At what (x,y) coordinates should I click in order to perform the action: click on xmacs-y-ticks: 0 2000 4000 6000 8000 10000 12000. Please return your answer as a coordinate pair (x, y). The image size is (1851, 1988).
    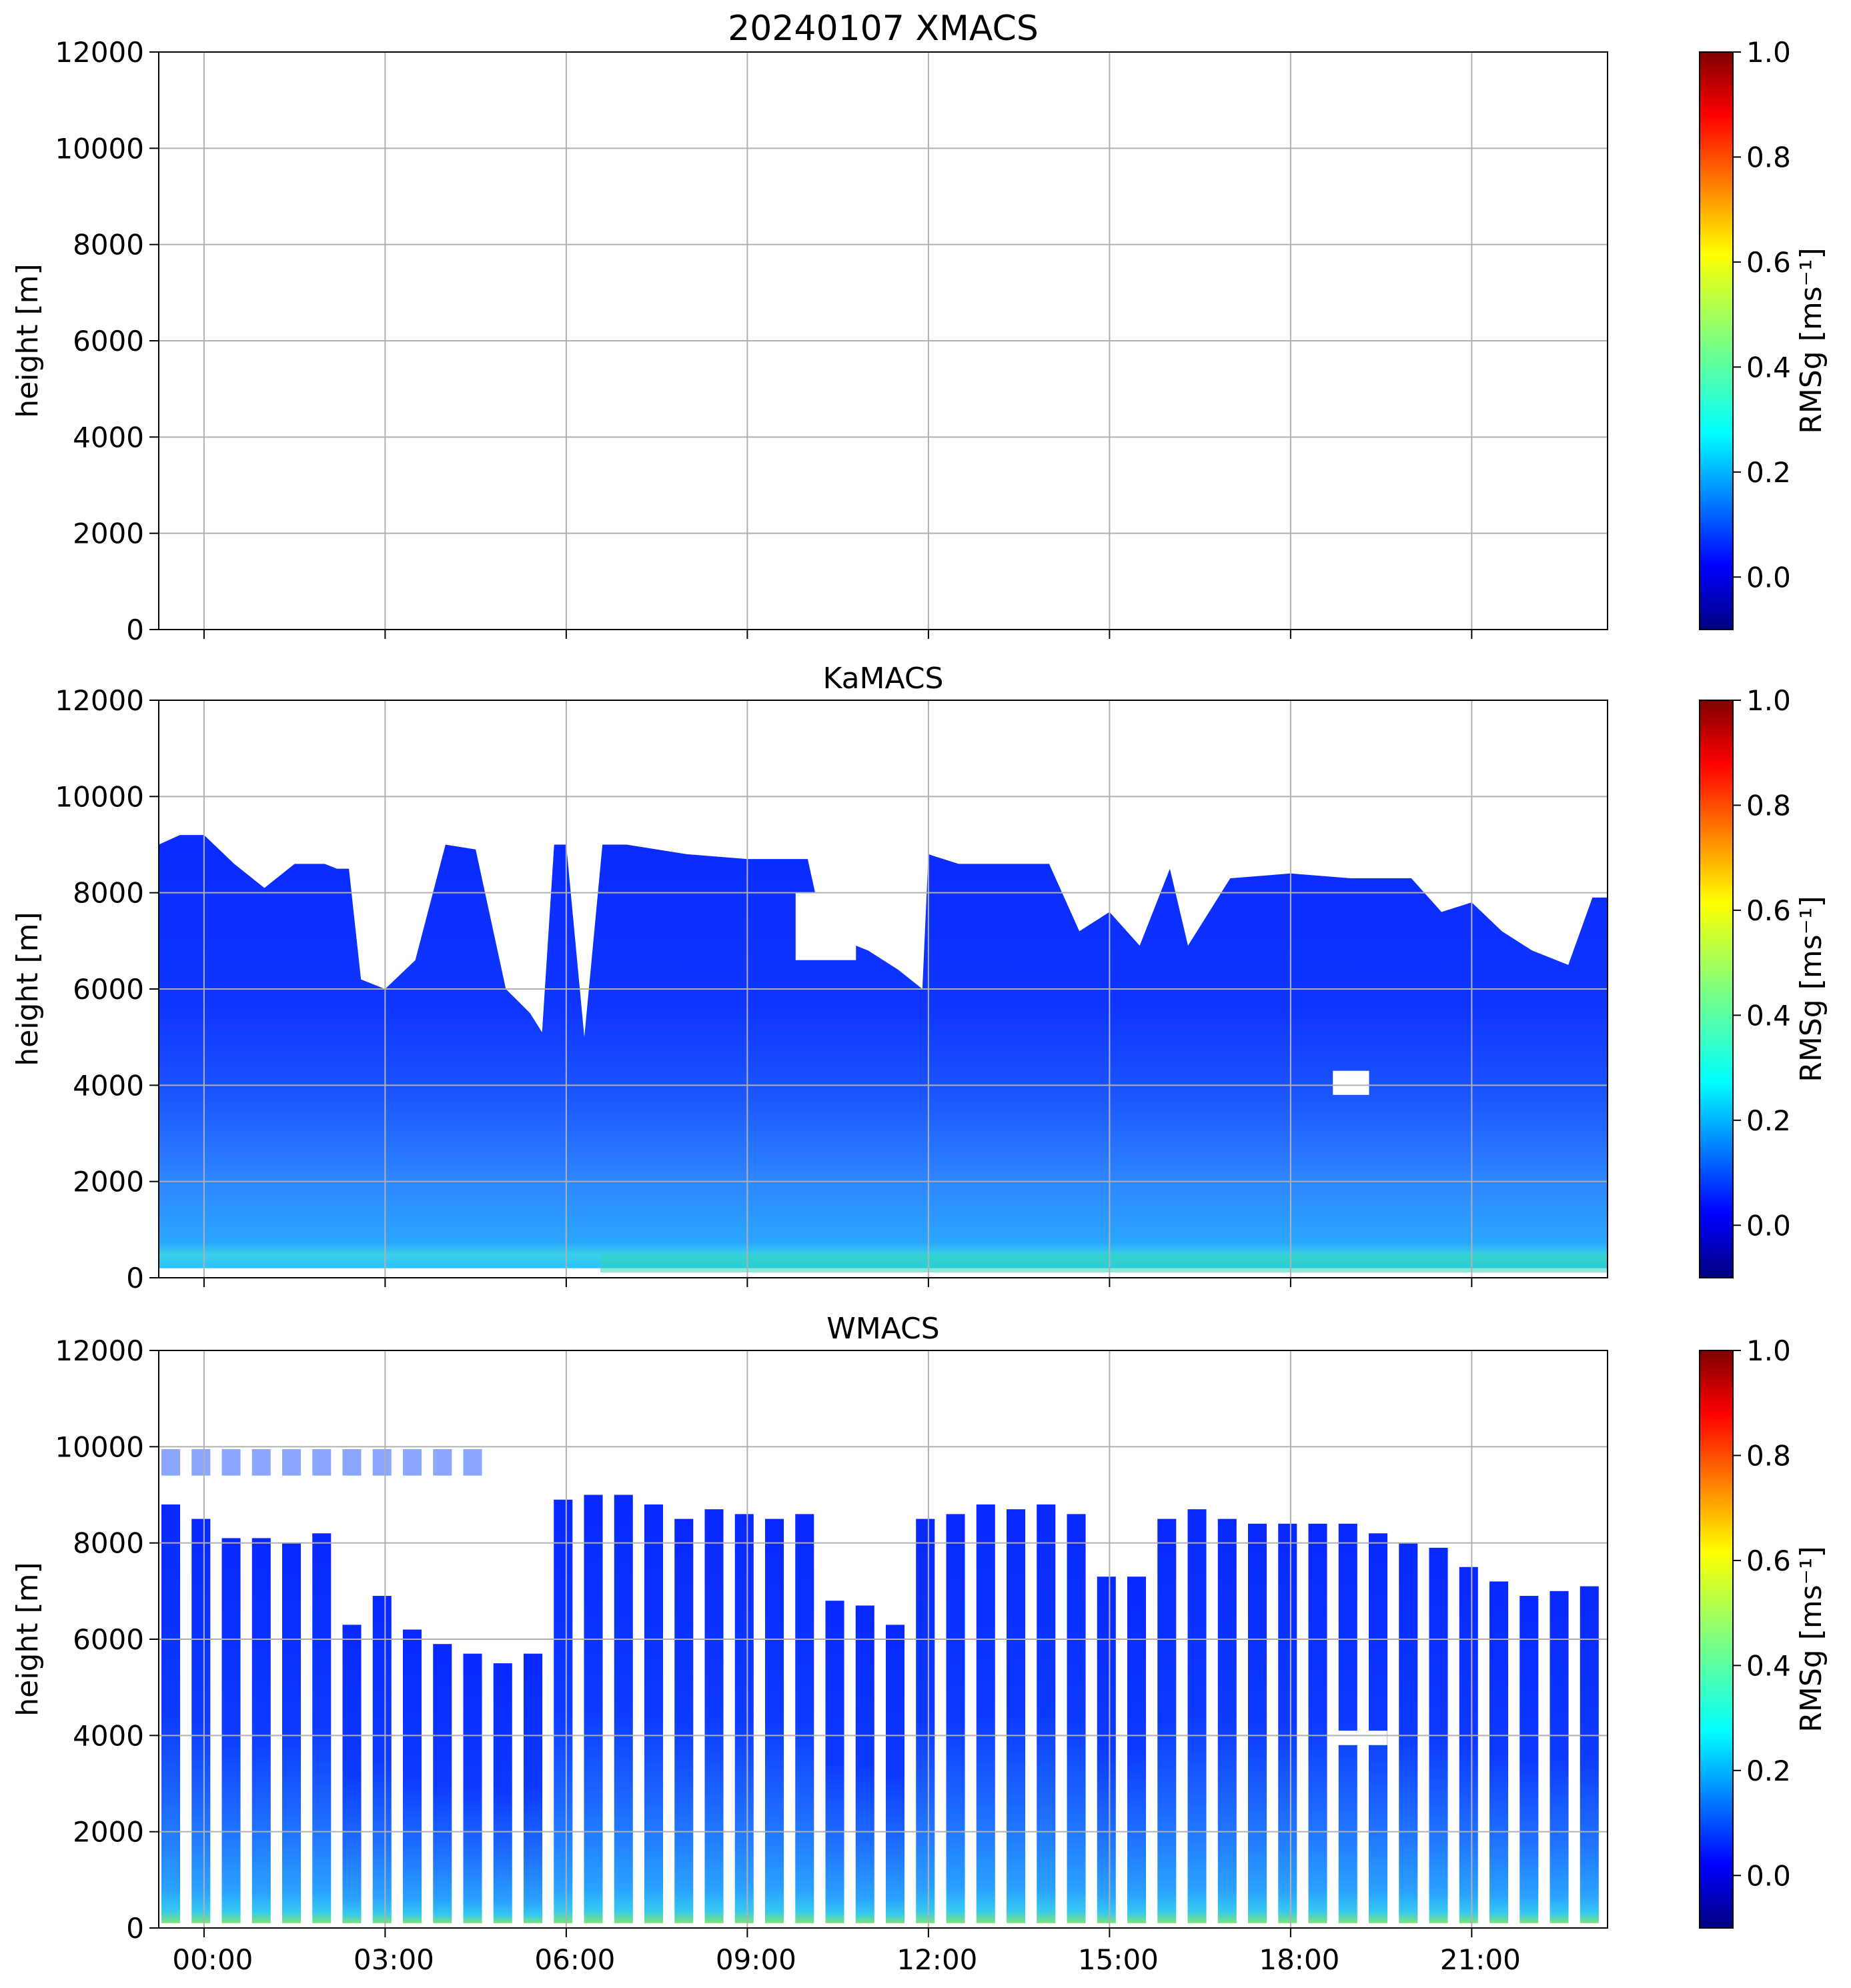
    Looking at the image, I should click on (107, 341).